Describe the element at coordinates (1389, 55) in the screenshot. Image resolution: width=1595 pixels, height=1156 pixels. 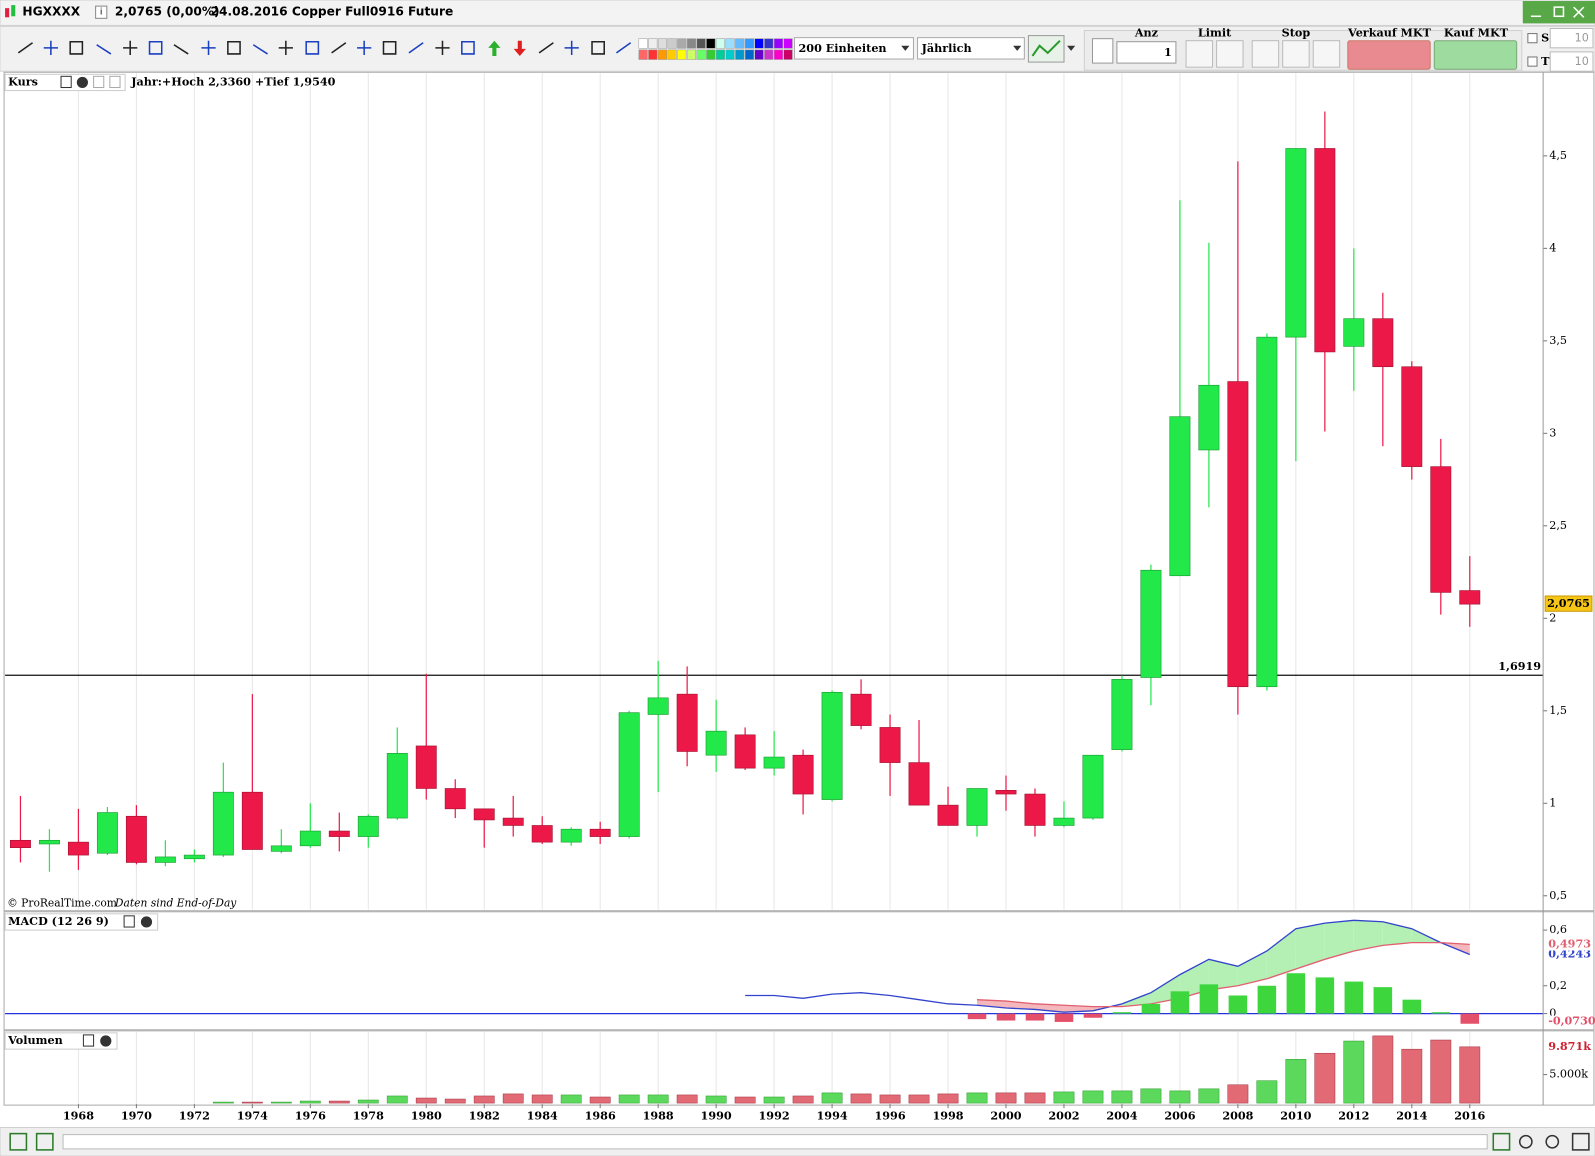
I see `sell-button` at that location.